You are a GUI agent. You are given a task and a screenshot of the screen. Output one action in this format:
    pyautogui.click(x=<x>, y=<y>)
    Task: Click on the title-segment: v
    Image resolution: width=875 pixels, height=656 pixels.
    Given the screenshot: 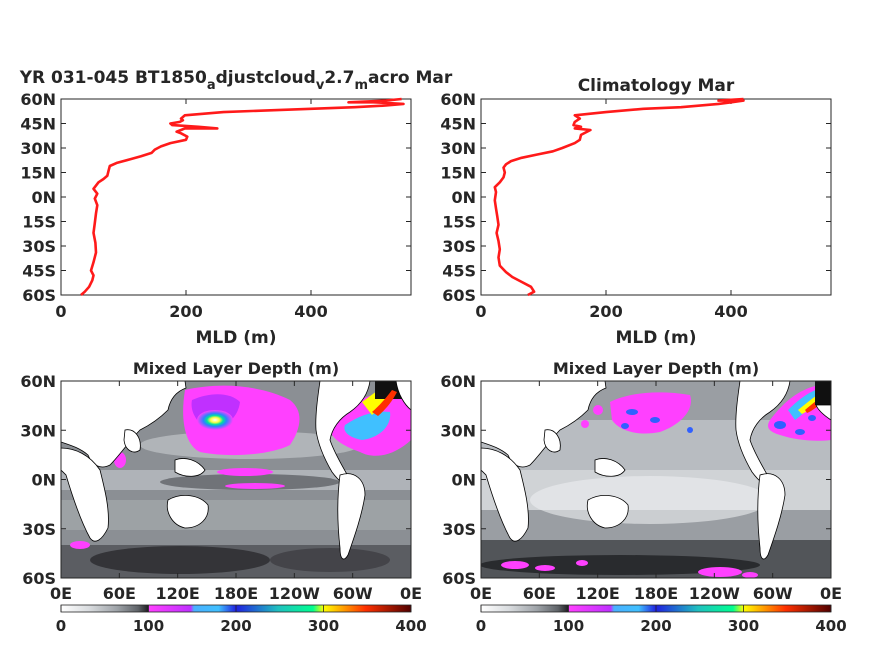 What is the action you would take?
    pyautogui.click(x=320, y=85)
    